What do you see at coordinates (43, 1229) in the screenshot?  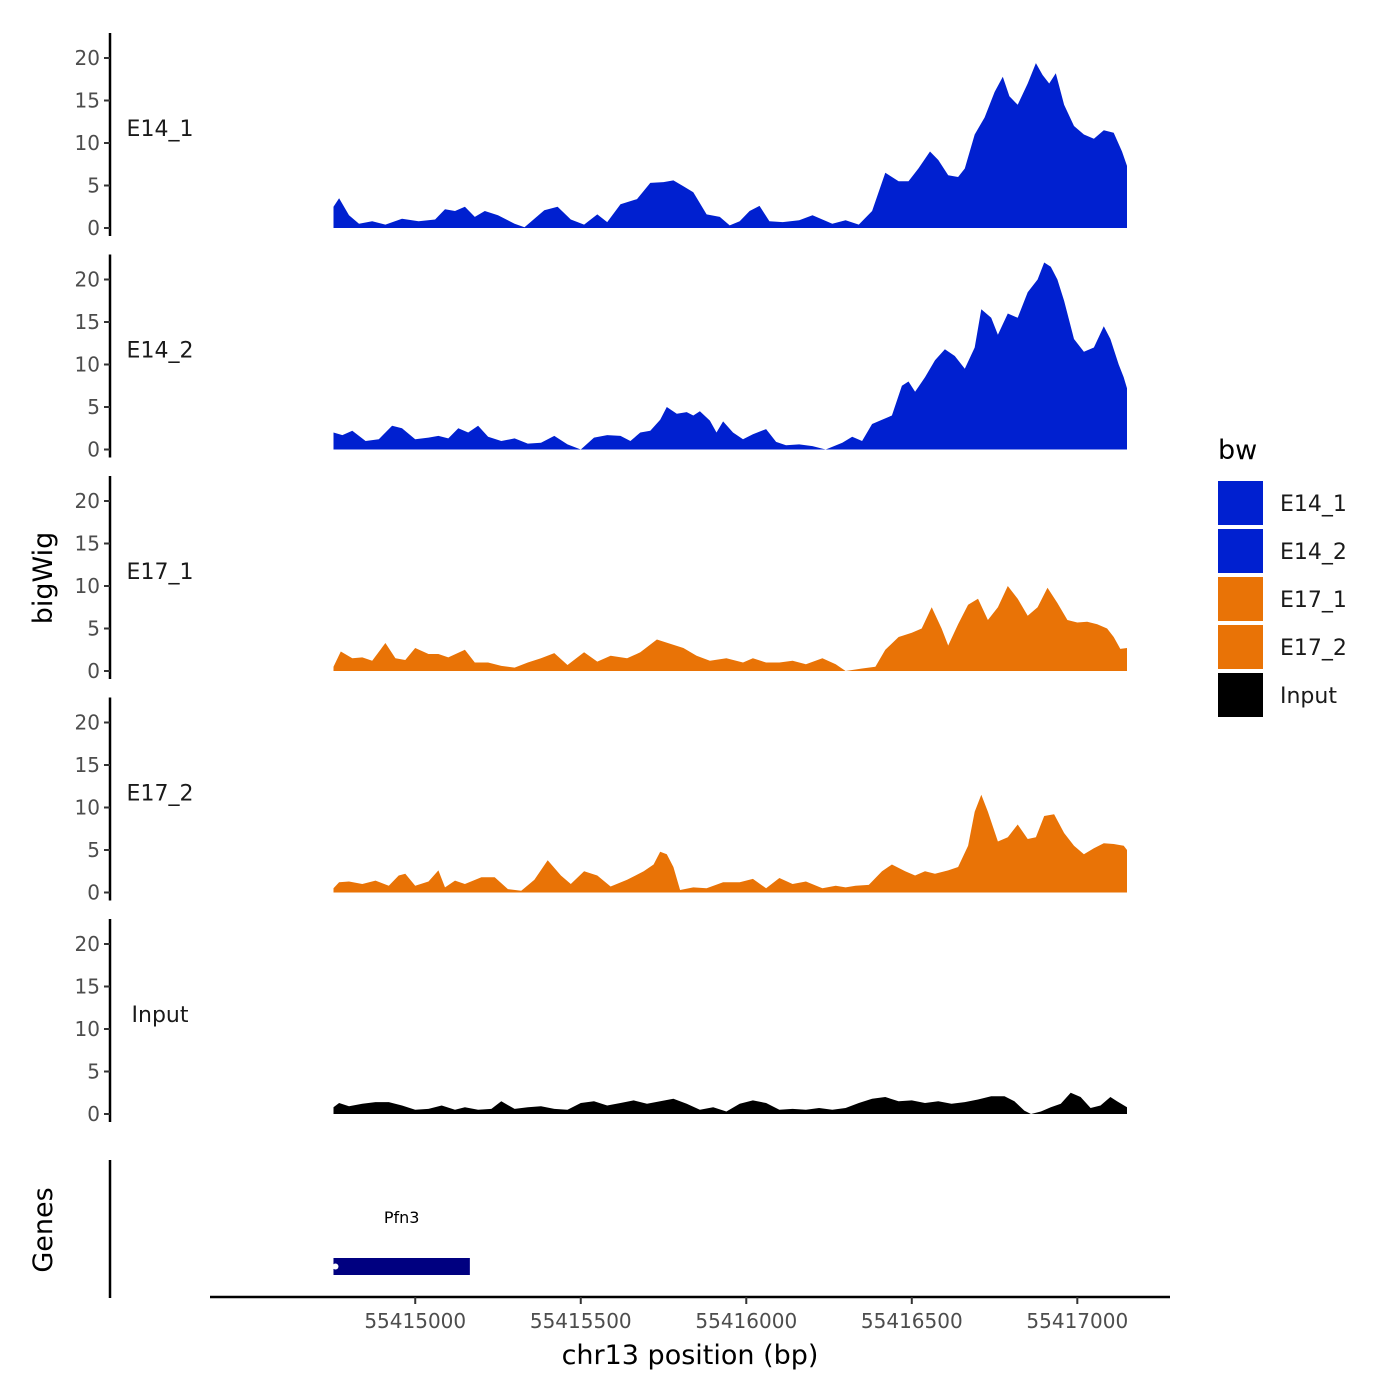 I see `genes-axis-title: Genes` at bounding box center [43, 1229].